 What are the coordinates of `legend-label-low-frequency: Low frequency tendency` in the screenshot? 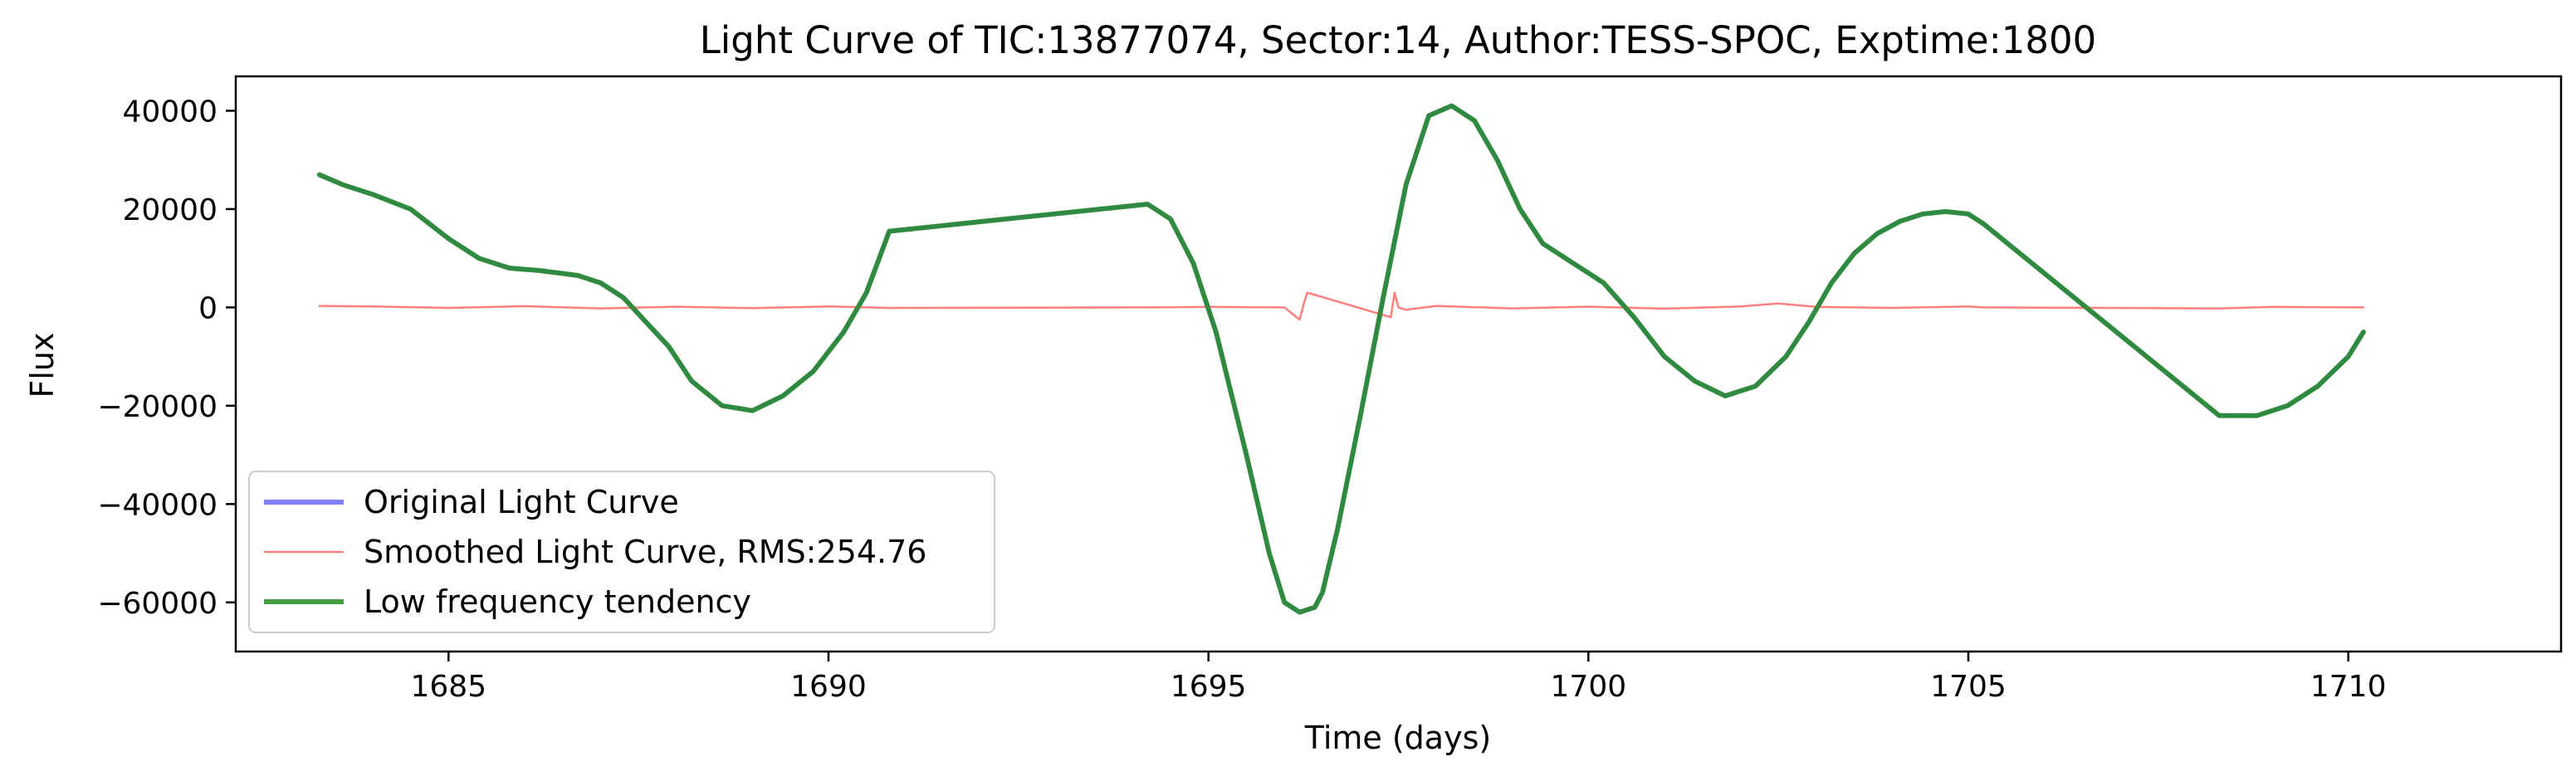 It's located at (557, 601).